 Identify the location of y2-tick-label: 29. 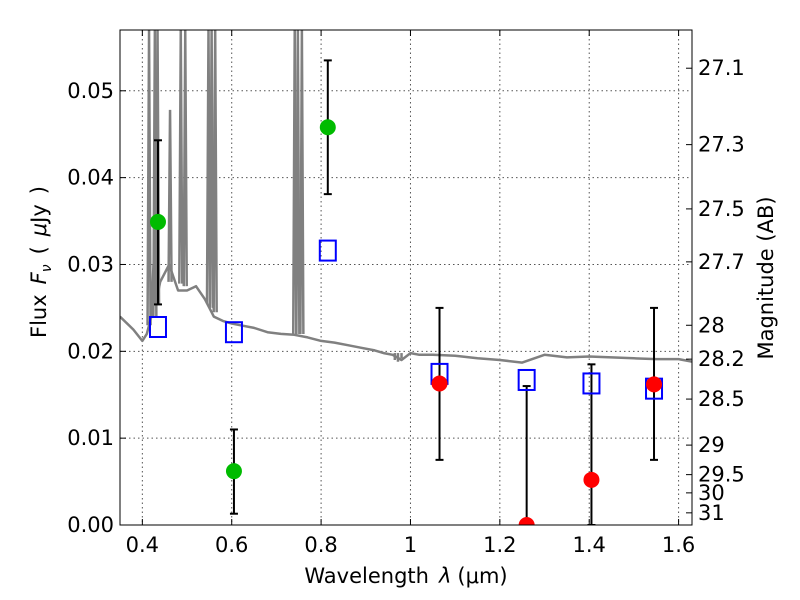
(711, 445).